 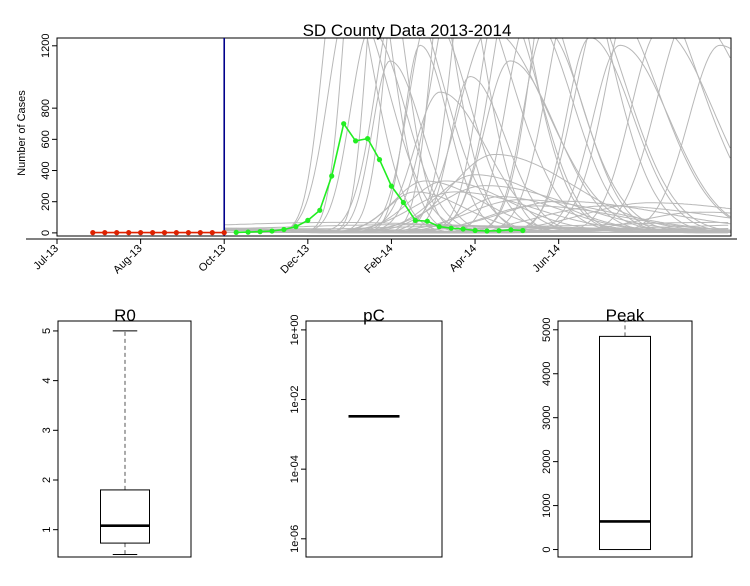 What do you see at coordinates (46, 46) in the screenshot?
I see `y-tick-label-5: 1200` at bounding box center [46, 46].